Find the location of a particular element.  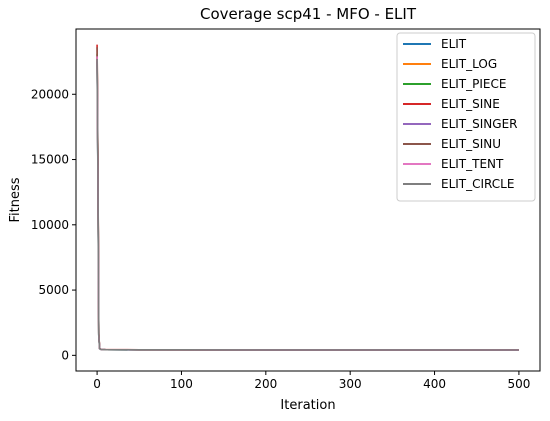

y-tick-label: 0 is located at coordinates (65, 355).